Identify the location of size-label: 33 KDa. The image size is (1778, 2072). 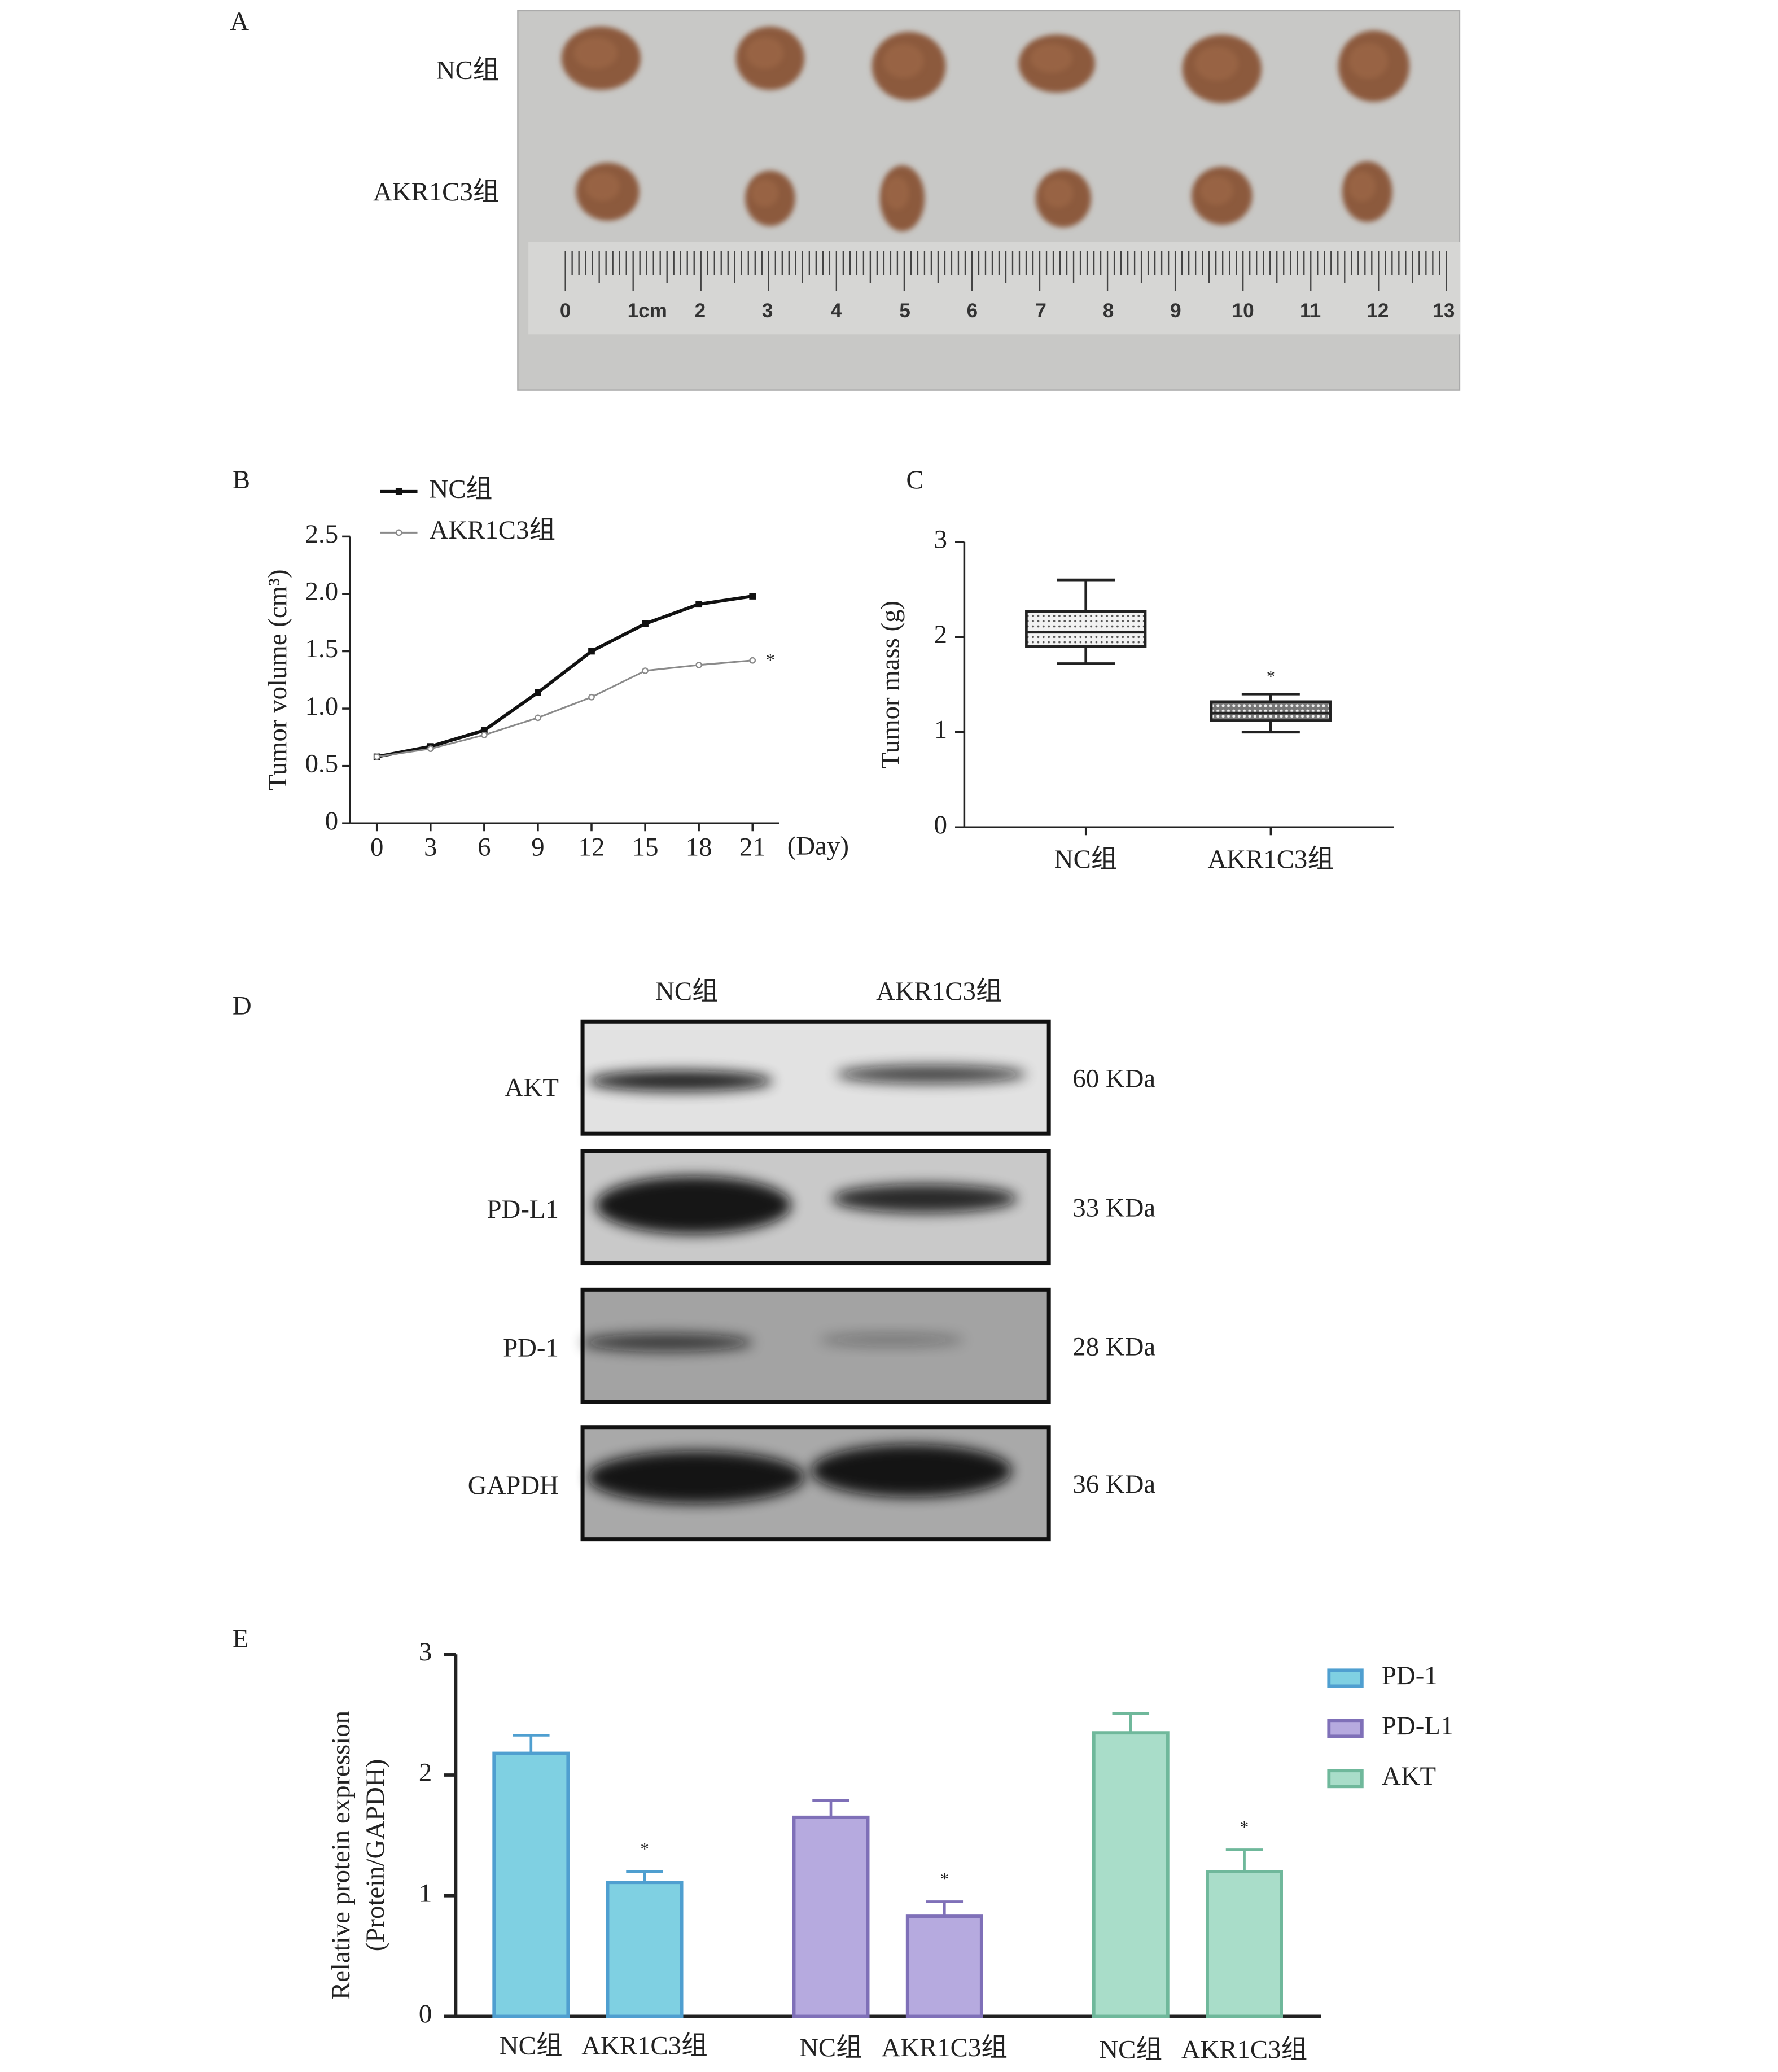
(1113, 1208).